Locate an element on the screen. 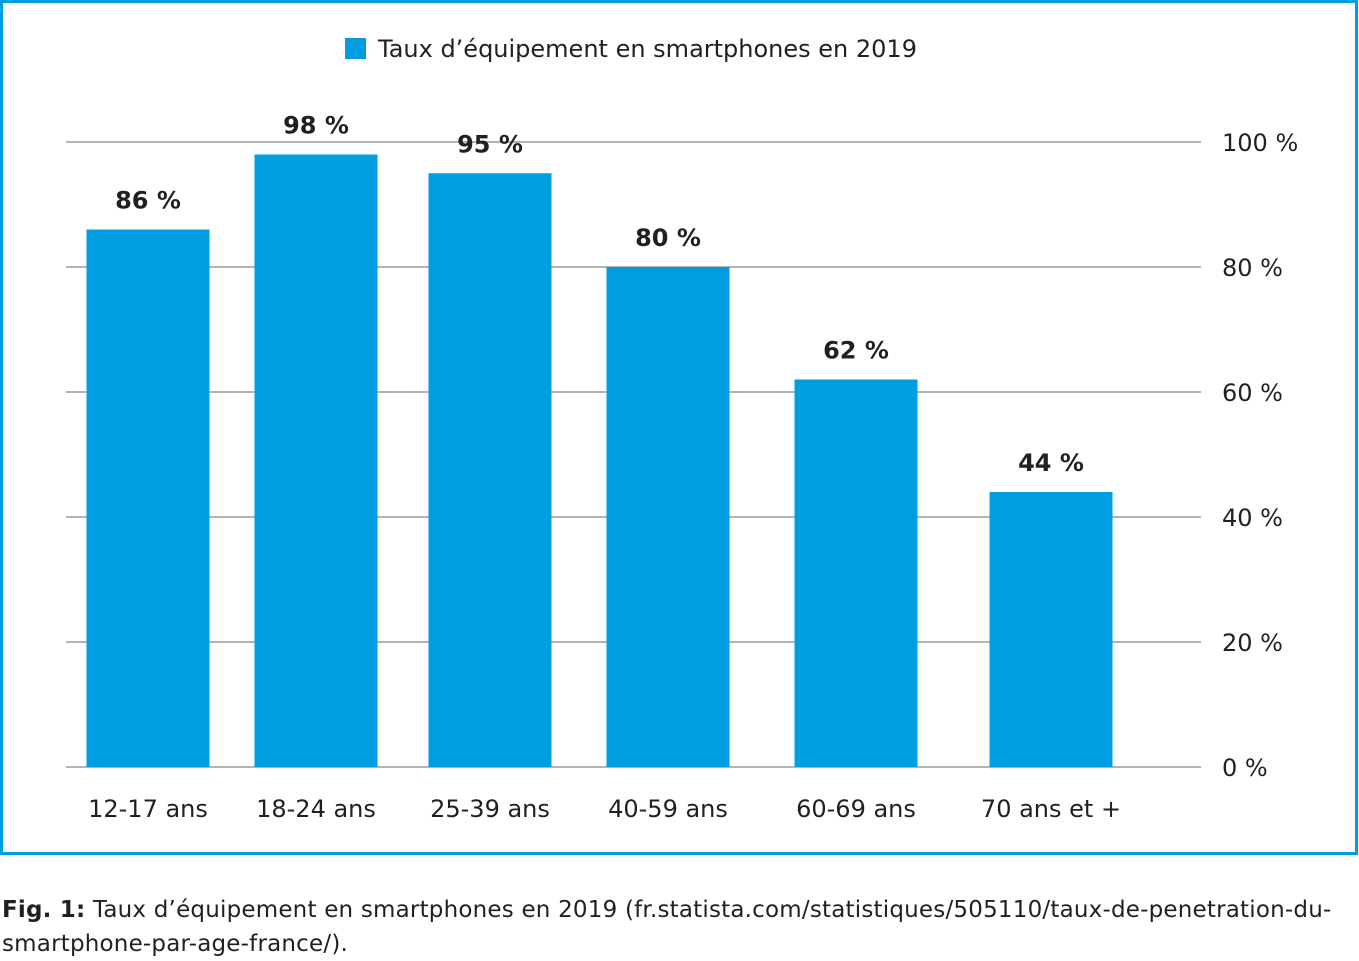 This screenshot has width=1359, height=961. x-tick-label: 18-24 ans is located at coordinates (316, 809).